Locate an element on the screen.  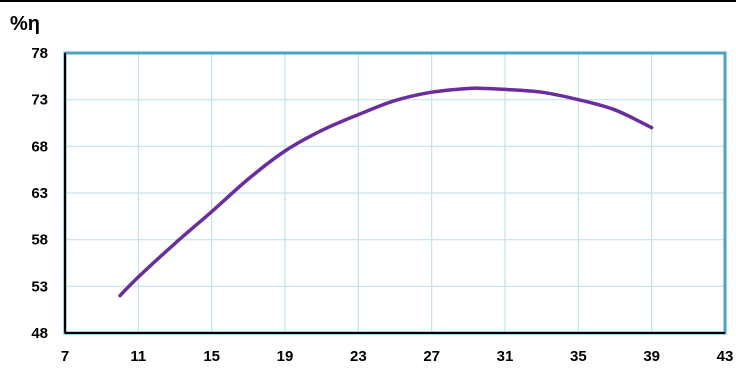
y-tick-labels: 48 53 58 63 68 73 78 is located at coordinates (39, 193).